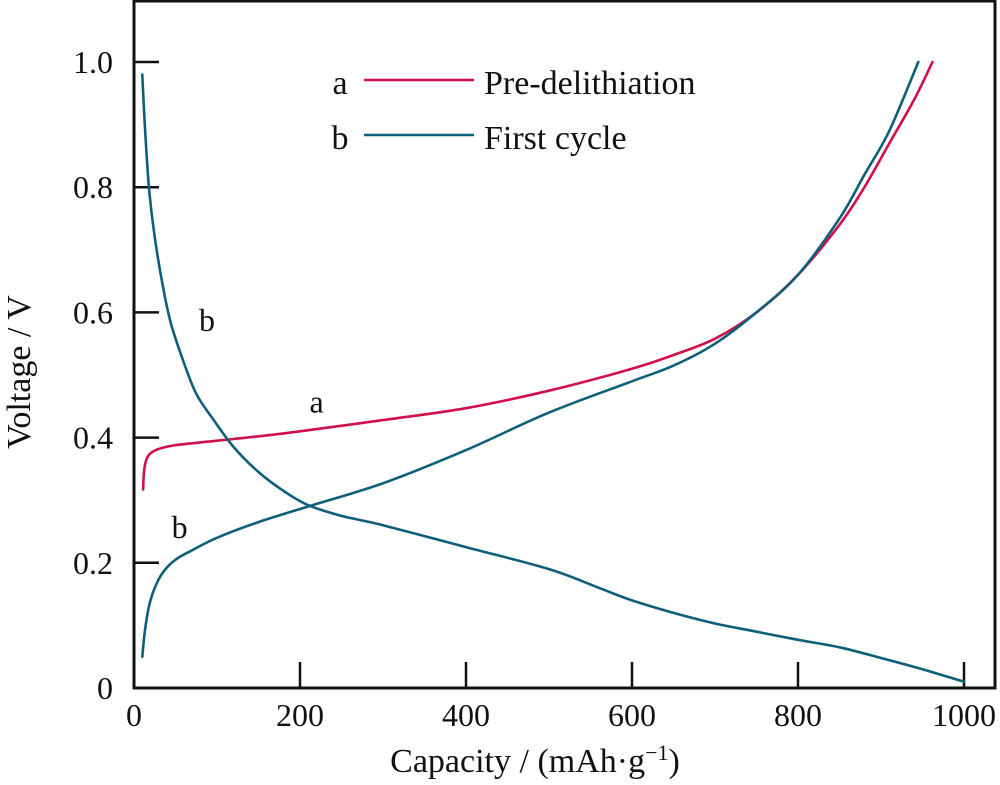 This screenshot has height=785, width=1000. Describe the element at coordinates (798, 715) in the screenshot. I see `x-tick-label: 800` at that location.